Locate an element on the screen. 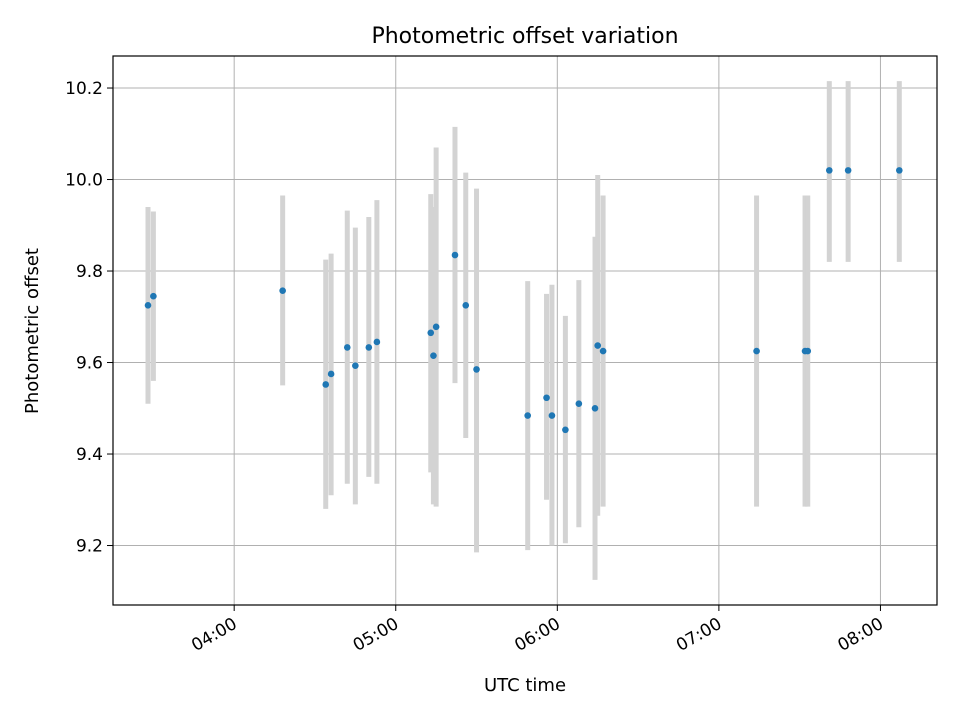 The image size is (960, 720). y-axis-label: Photometric offset is located at coordinates (32, 331).